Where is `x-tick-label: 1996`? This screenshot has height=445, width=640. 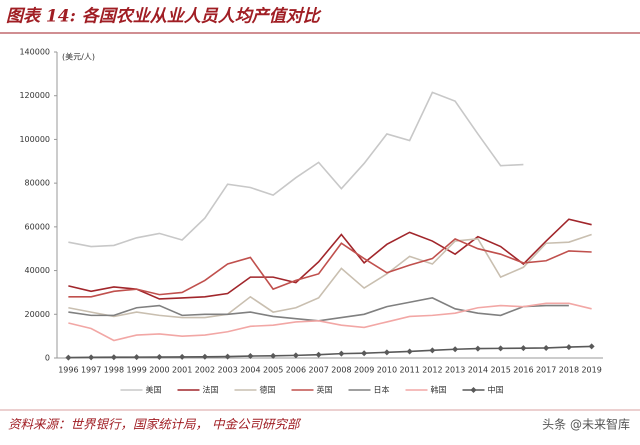
x-tick-label: 1996 is located at coordinates (68, 370).